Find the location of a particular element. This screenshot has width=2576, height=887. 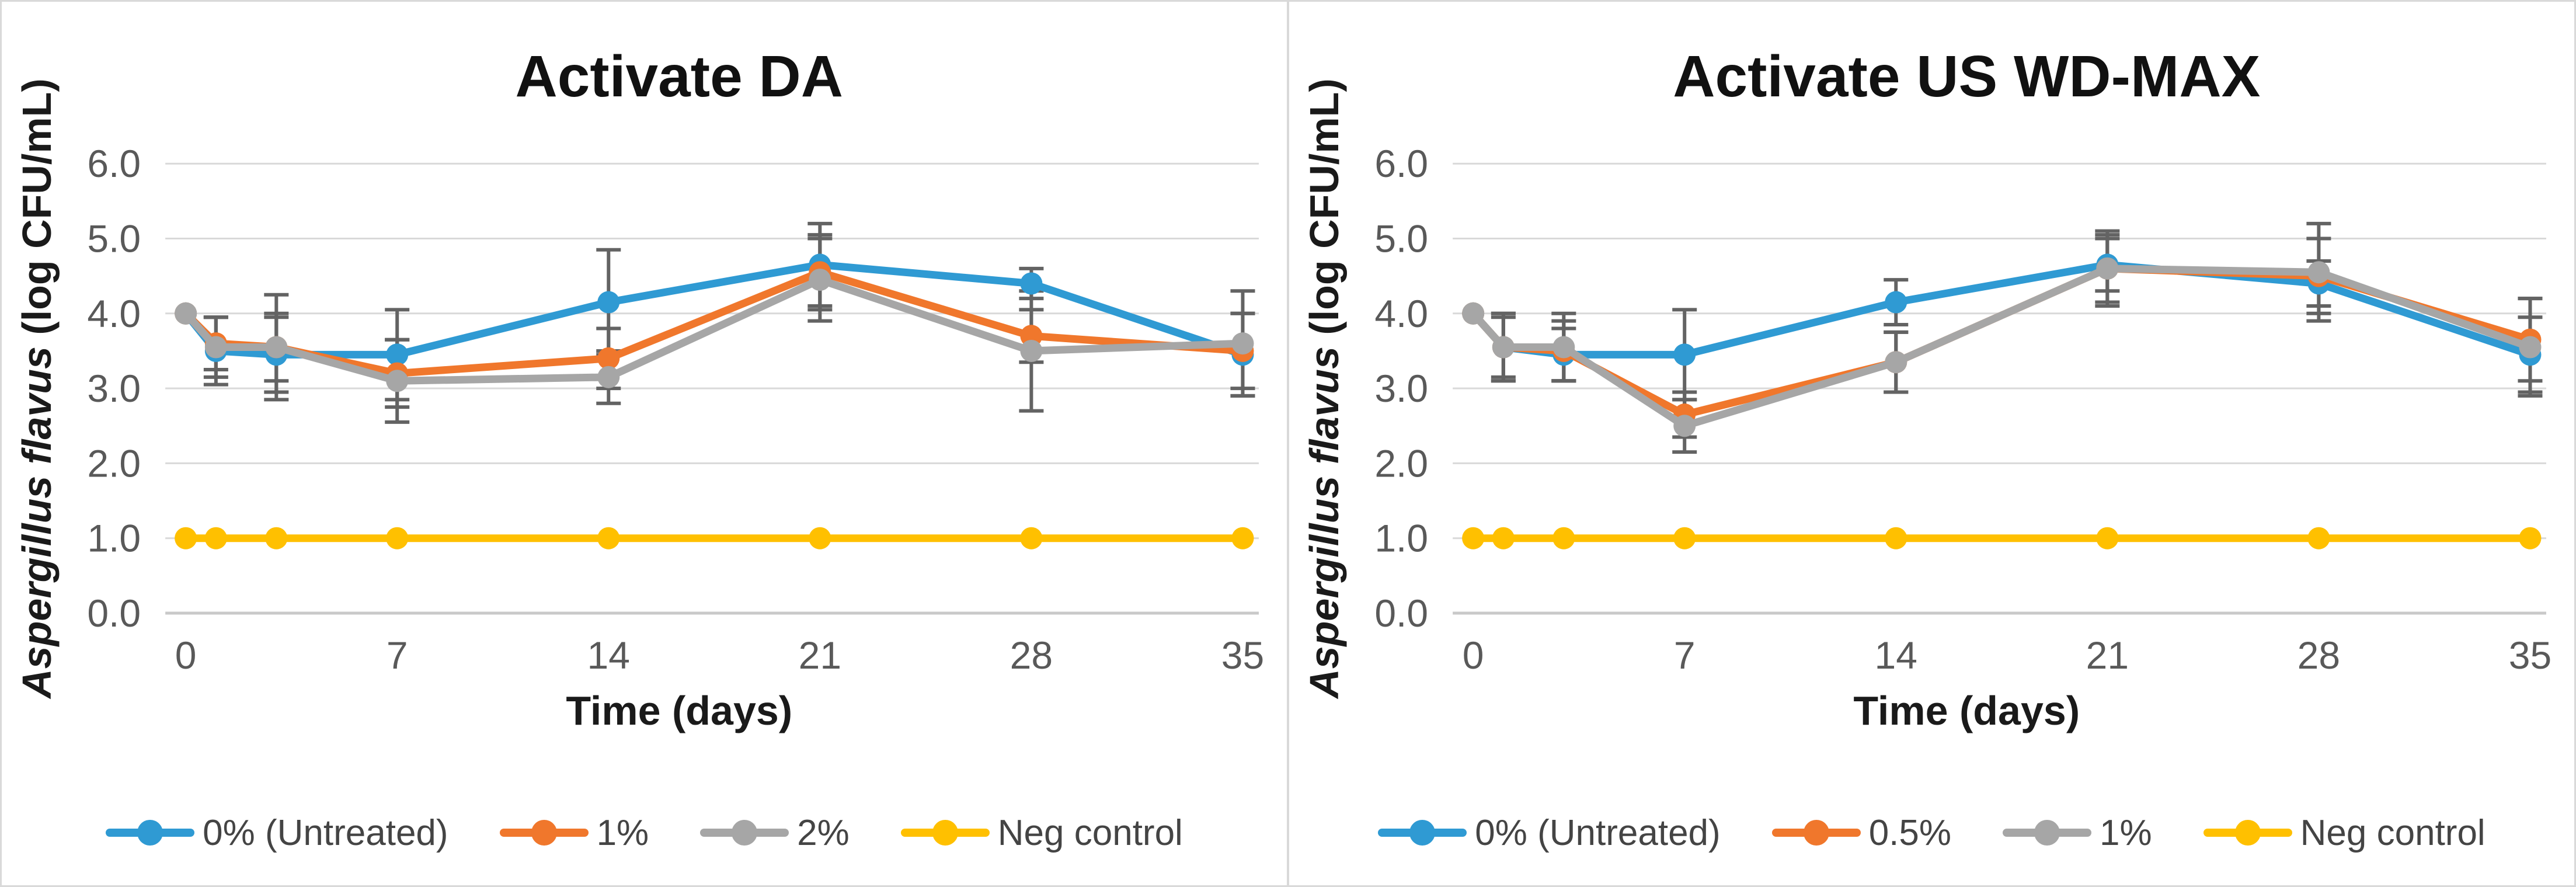

legend-label: 0.5% is located at coordinates (1910, 833).